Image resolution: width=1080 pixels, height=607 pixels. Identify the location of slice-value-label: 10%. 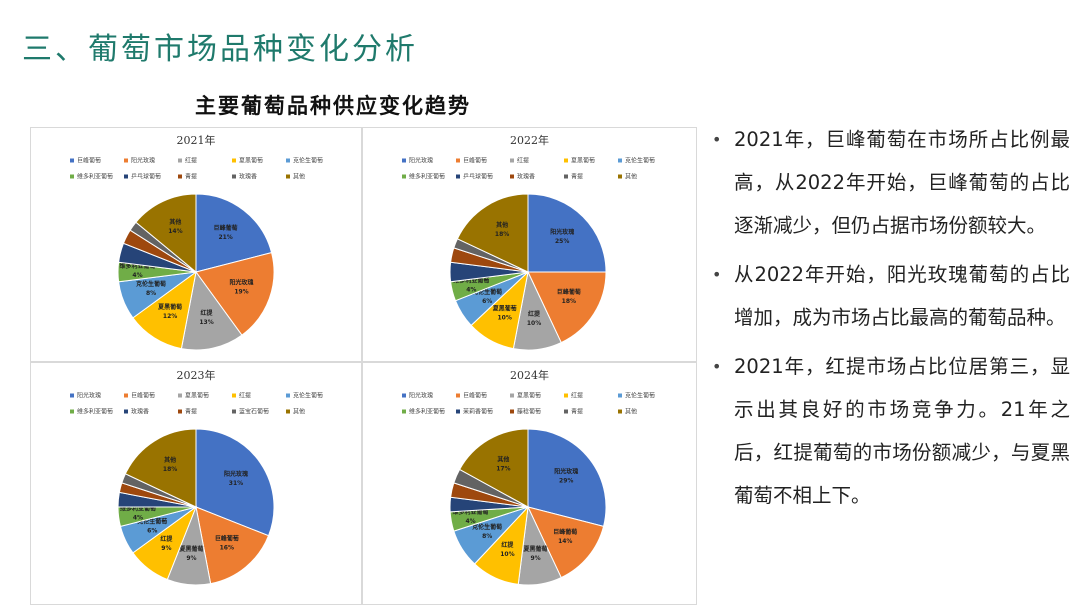
(505, 317).